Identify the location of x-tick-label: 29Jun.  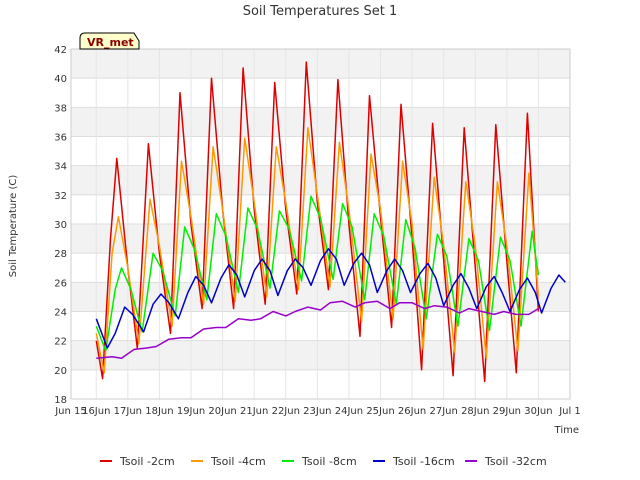
(507, 411).